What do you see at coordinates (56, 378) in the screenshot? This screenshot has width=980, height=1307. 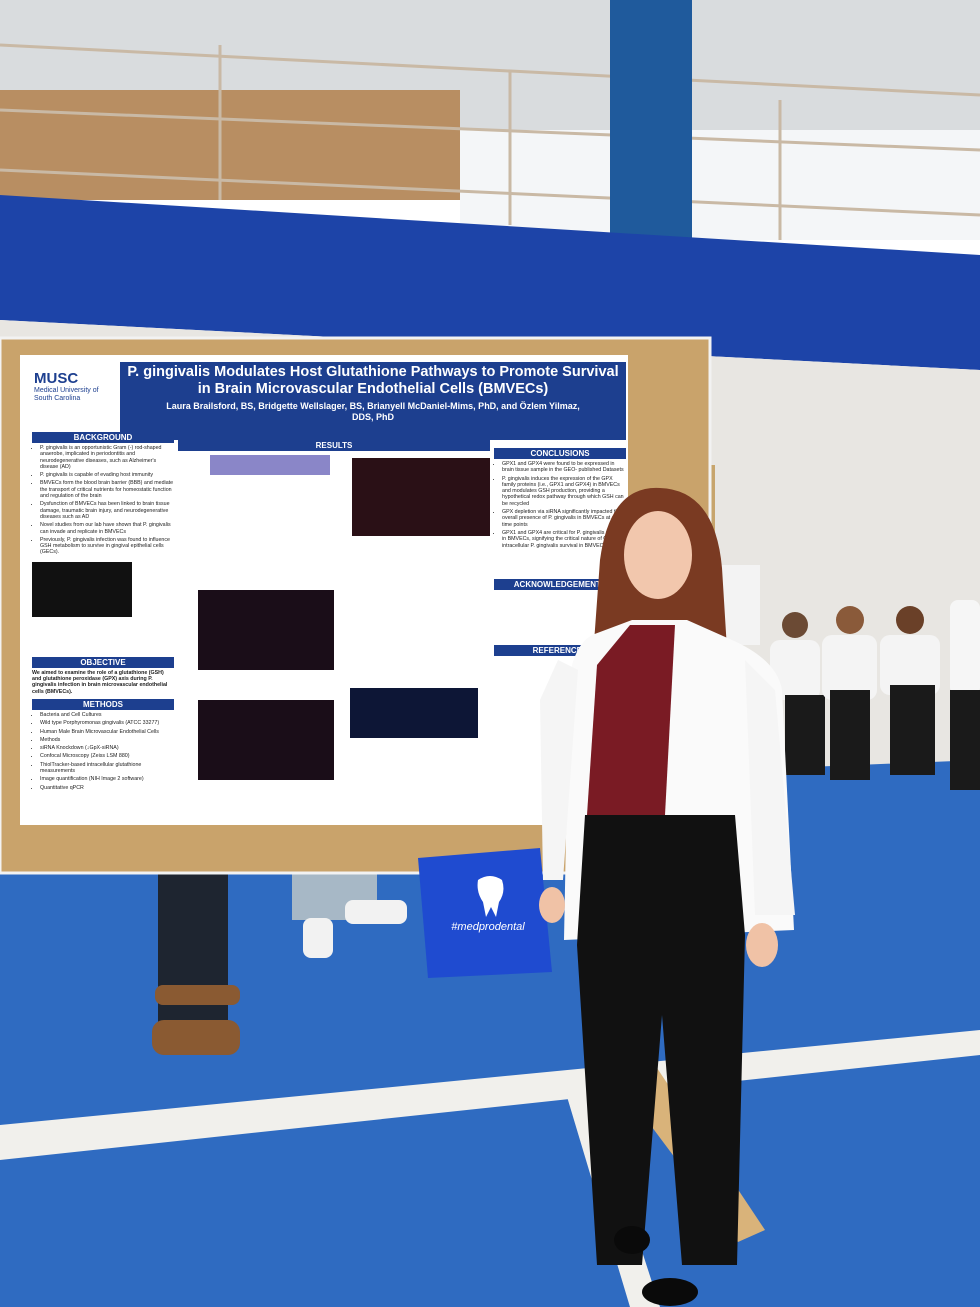 I see `logo-name: MUSC` at bounding box center [56, 378].